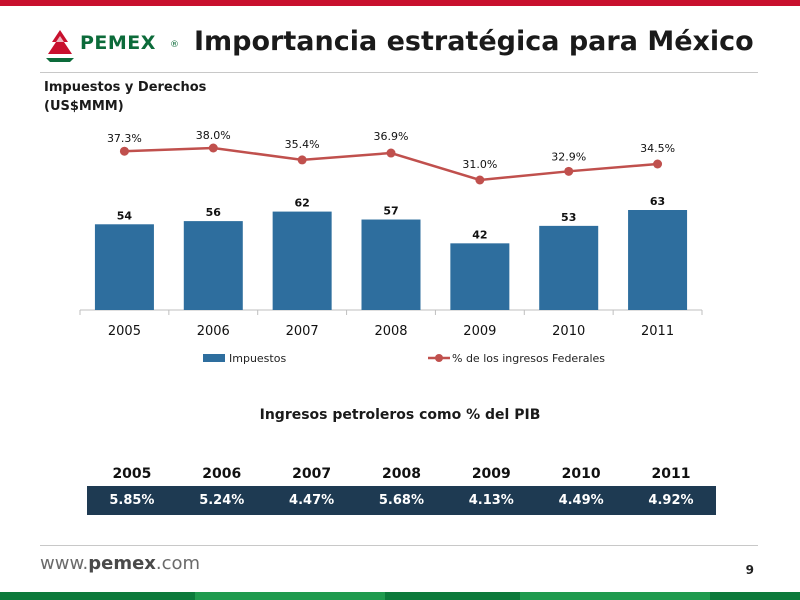 The height and width of the screenshot is (600, 800). What do you see at coordinates (214, 358) in the screenshot?
I see `legend-swatch-impuestos` at bounding box center [214, 358].